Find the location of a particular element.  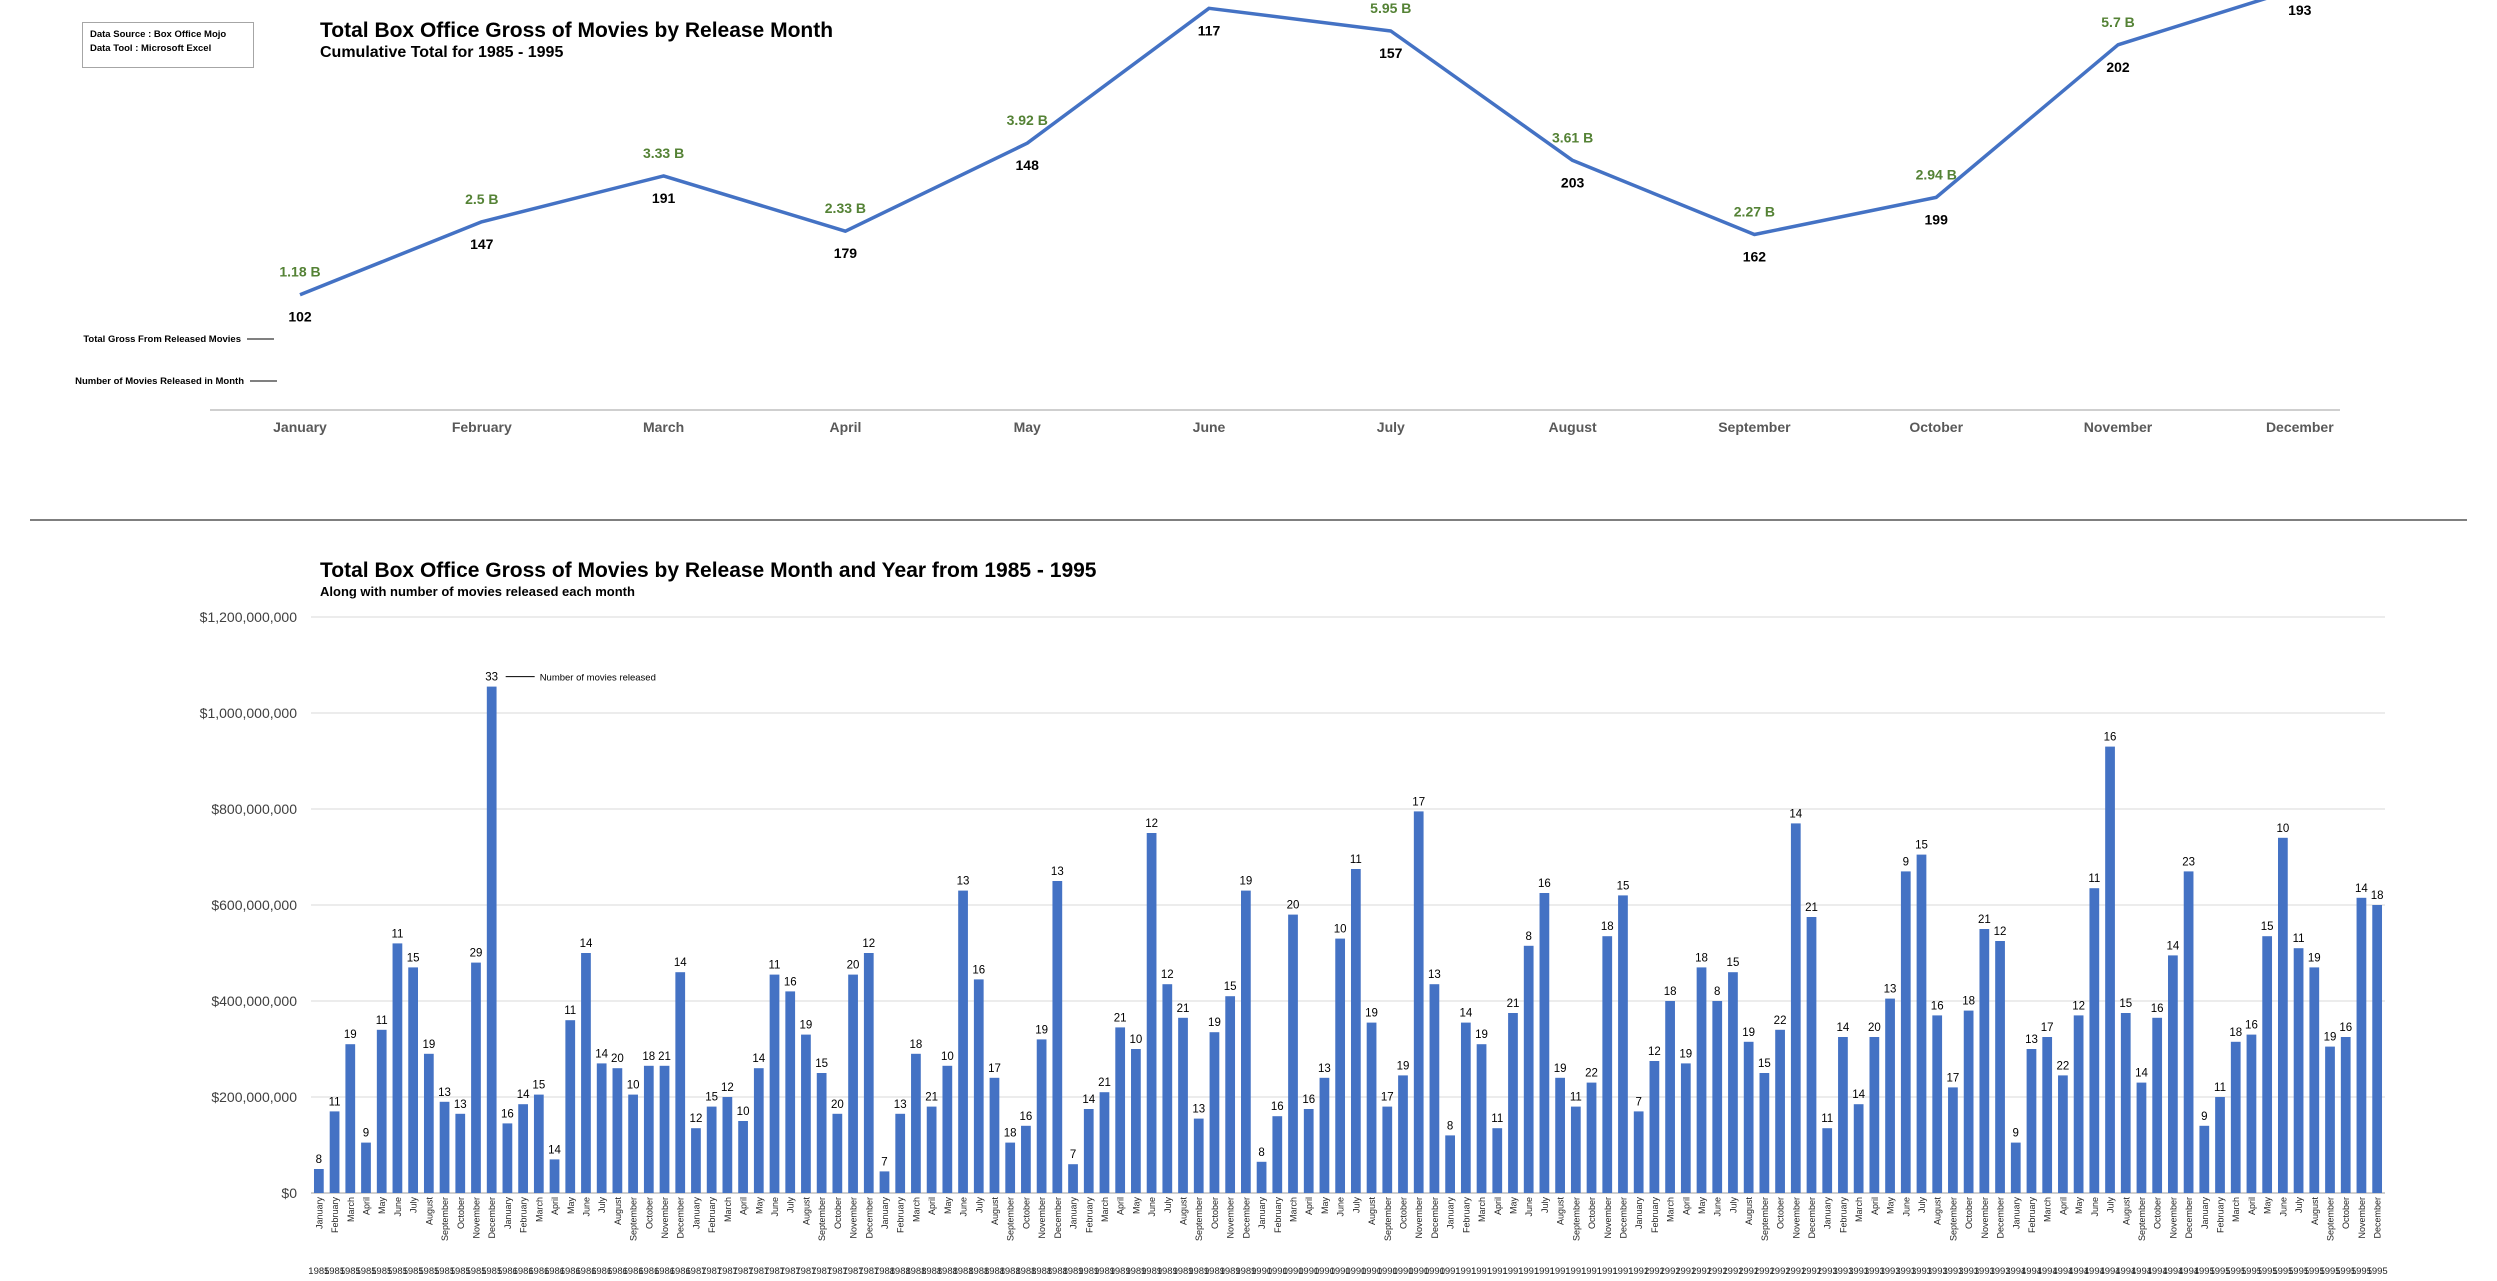

bar-count-label: 12 is located at coordinates (727, 1088).